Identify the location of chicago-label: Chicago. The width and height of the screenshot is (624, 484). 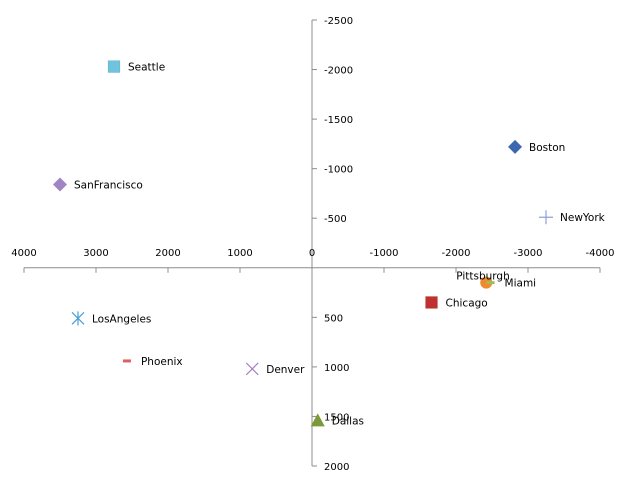
(467, 303).